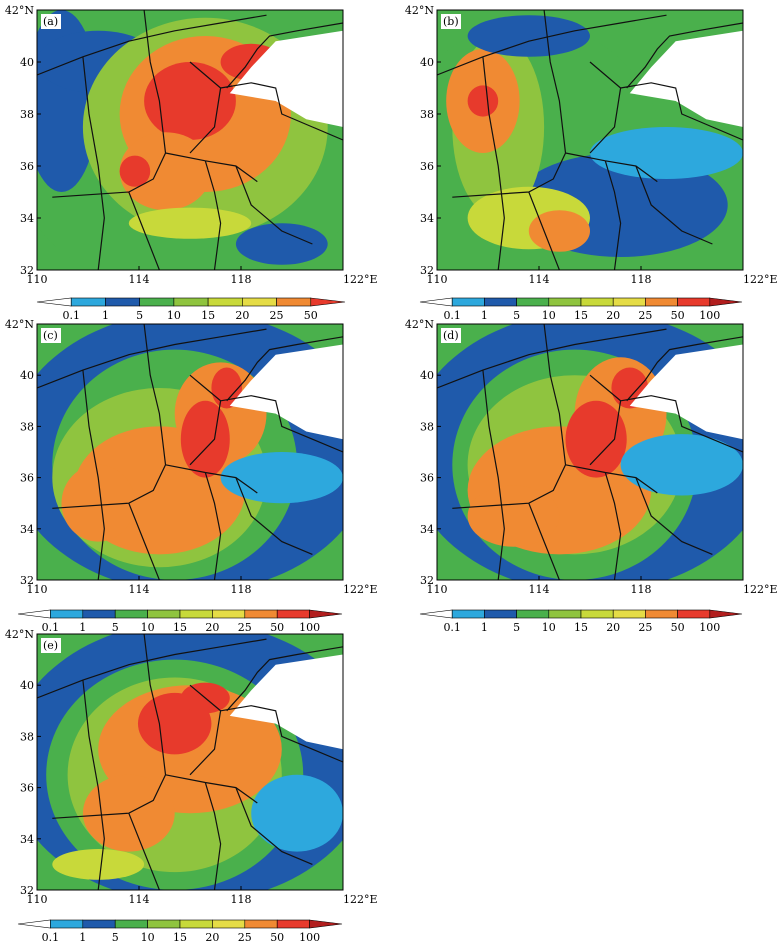 This screenshot has width=782, height=948. I want to click on panel-label: (b), so click(451, 21).